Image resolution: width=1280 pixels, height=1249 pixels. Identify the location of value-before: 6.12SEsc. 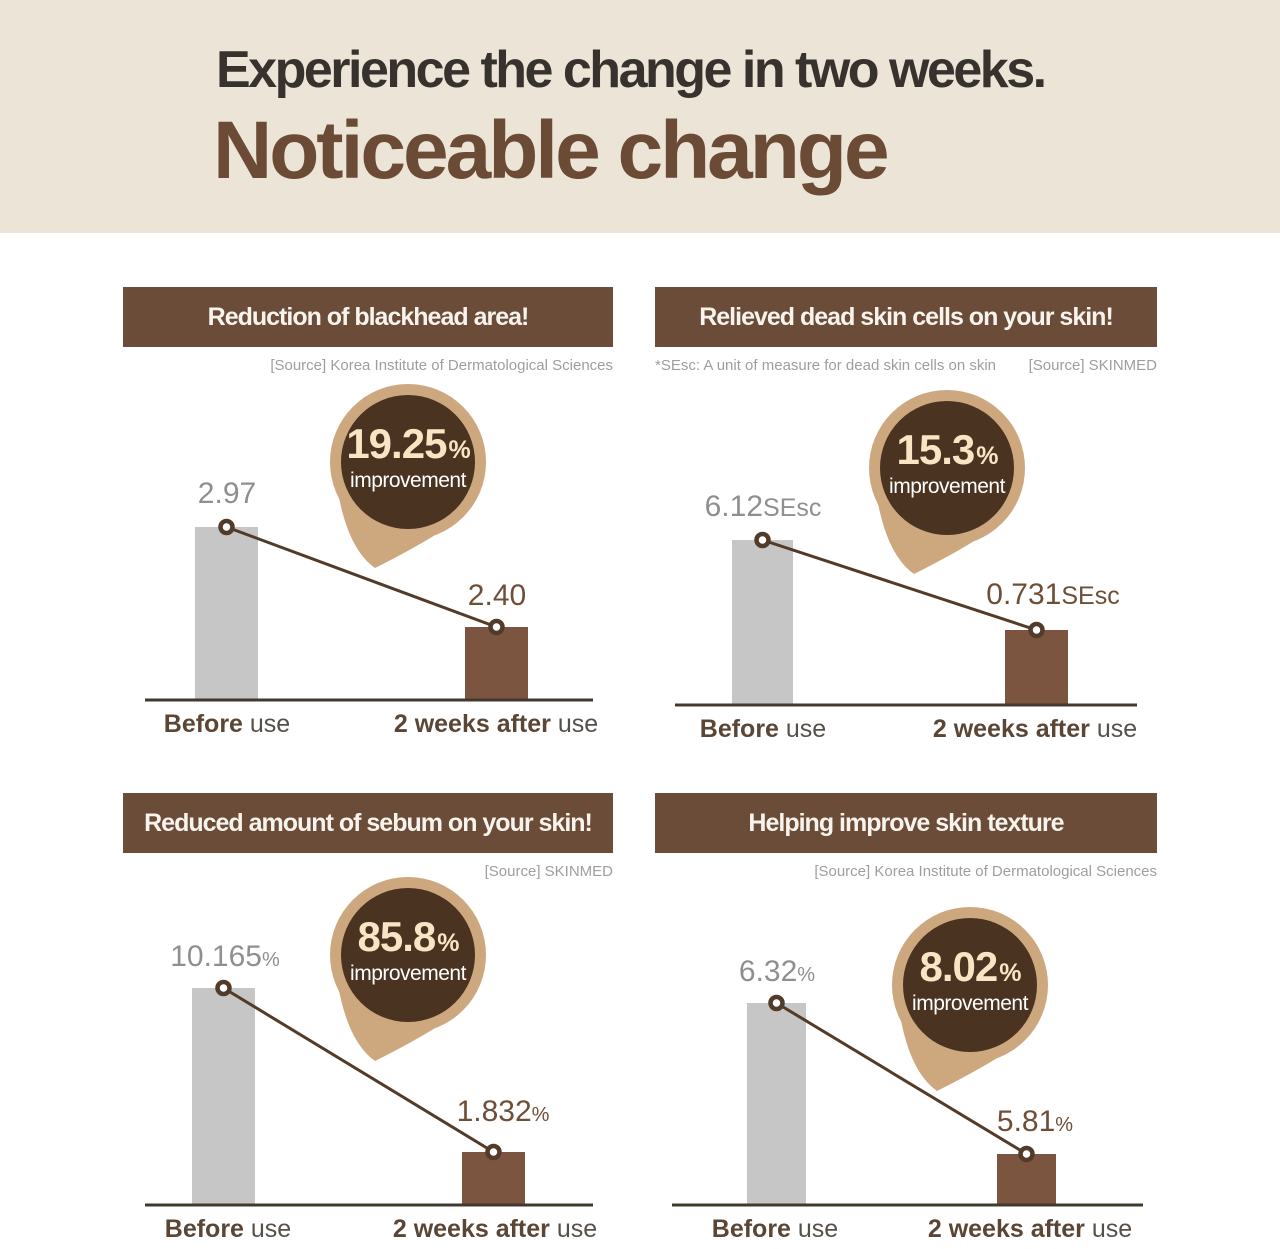
(763, 506).